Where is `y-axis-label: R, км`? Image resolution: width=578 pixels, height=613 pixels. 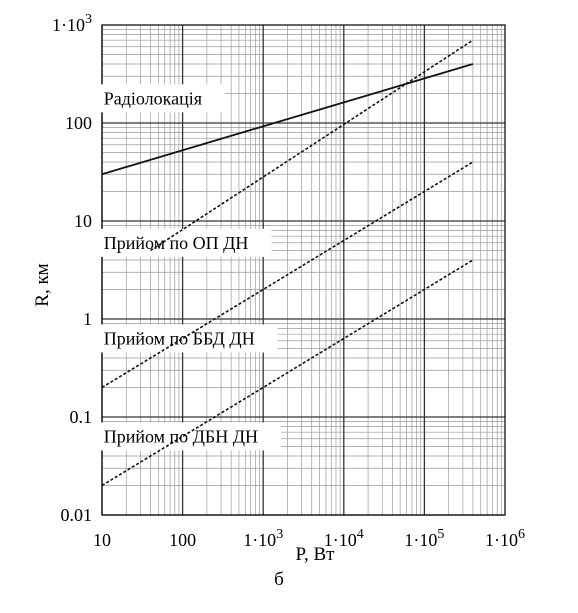 y-axis-label: R, км is located at coordinates (42, 284).